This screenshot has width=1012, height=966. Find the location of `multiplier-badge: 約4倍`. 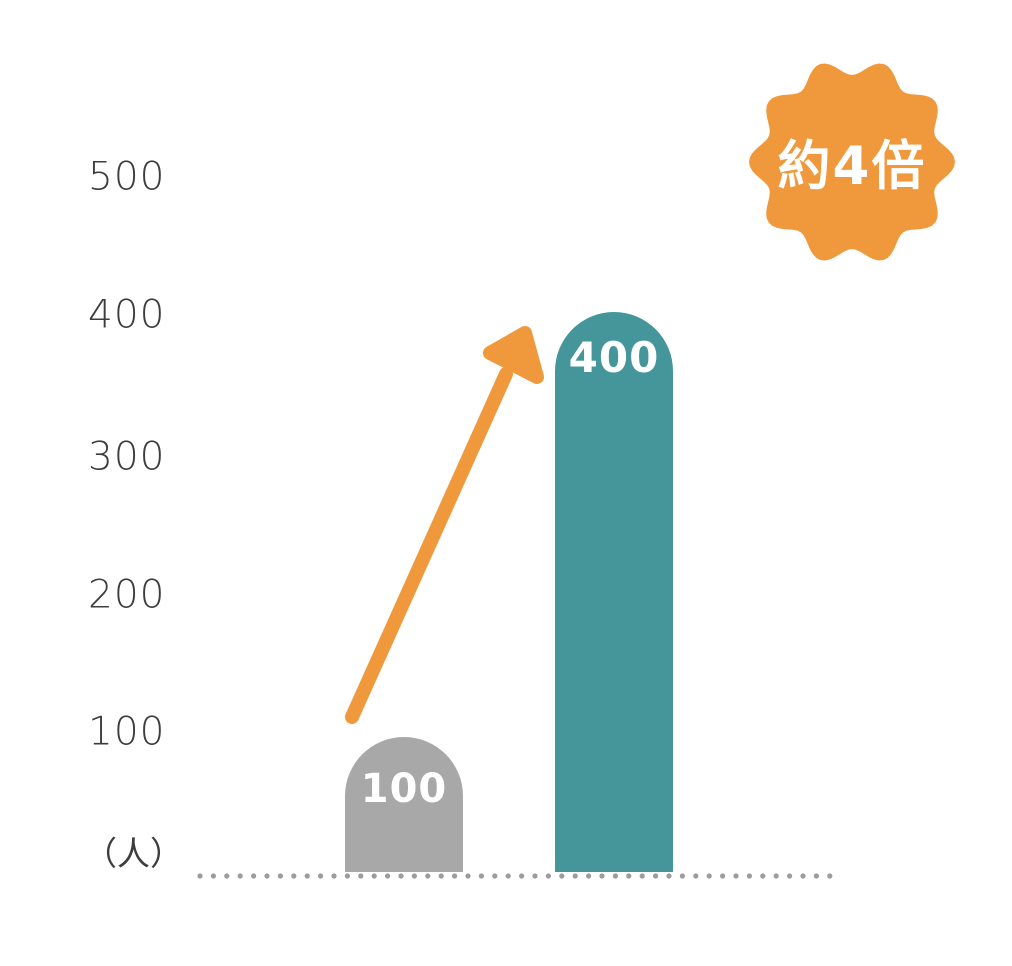

multiplier-badge: 約4倍 is located at coordinates (852, 162).